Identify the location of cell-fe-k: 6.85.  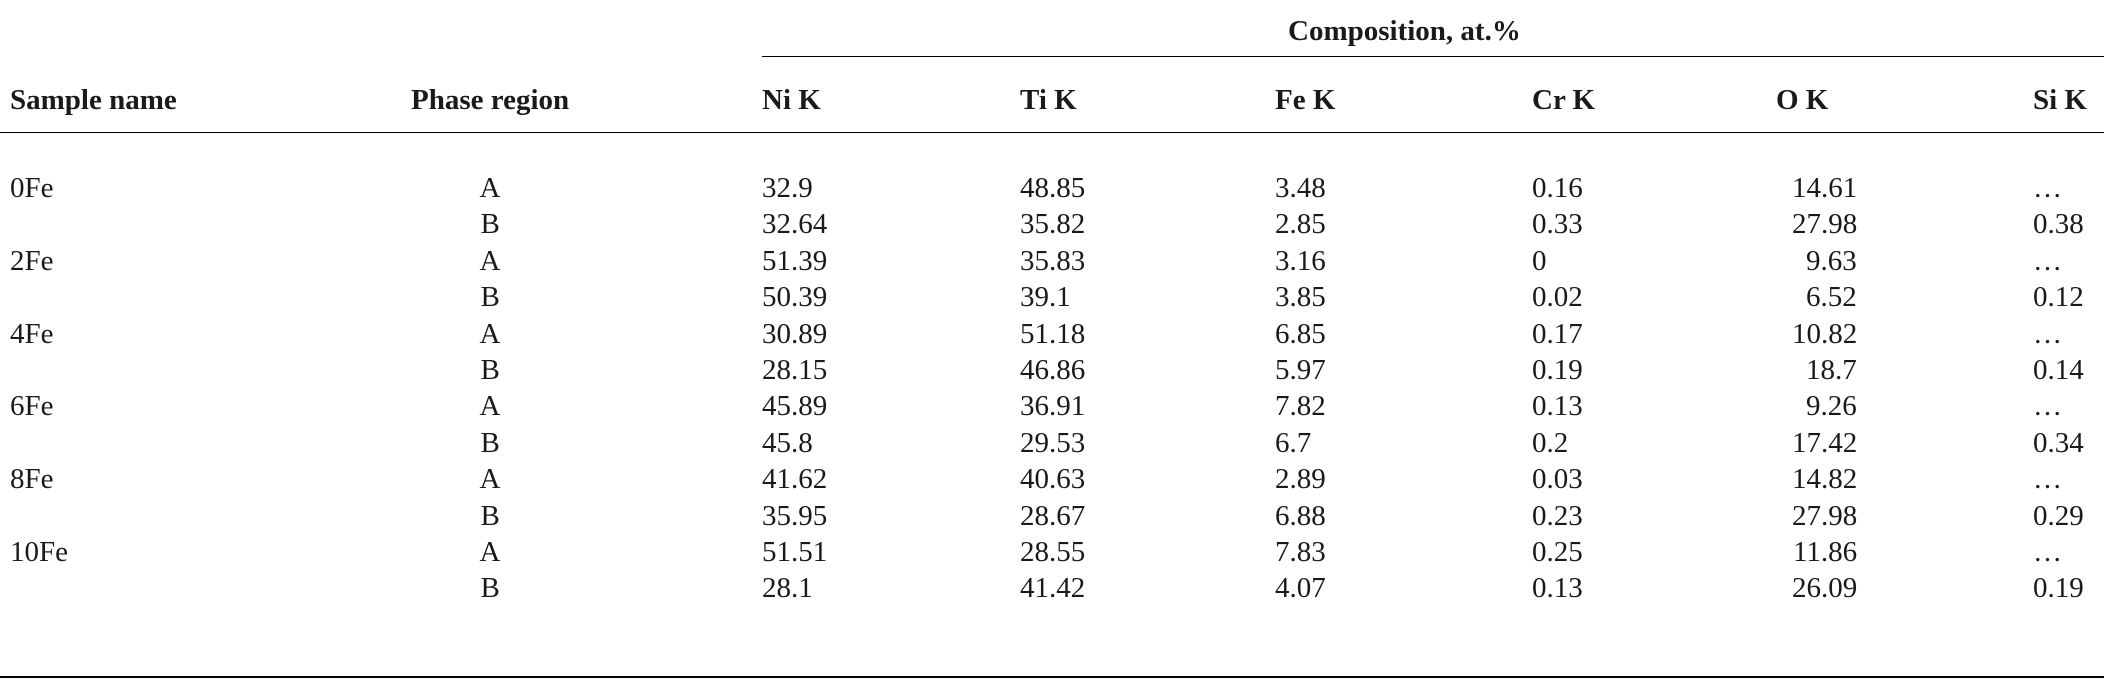
(1300, 334).